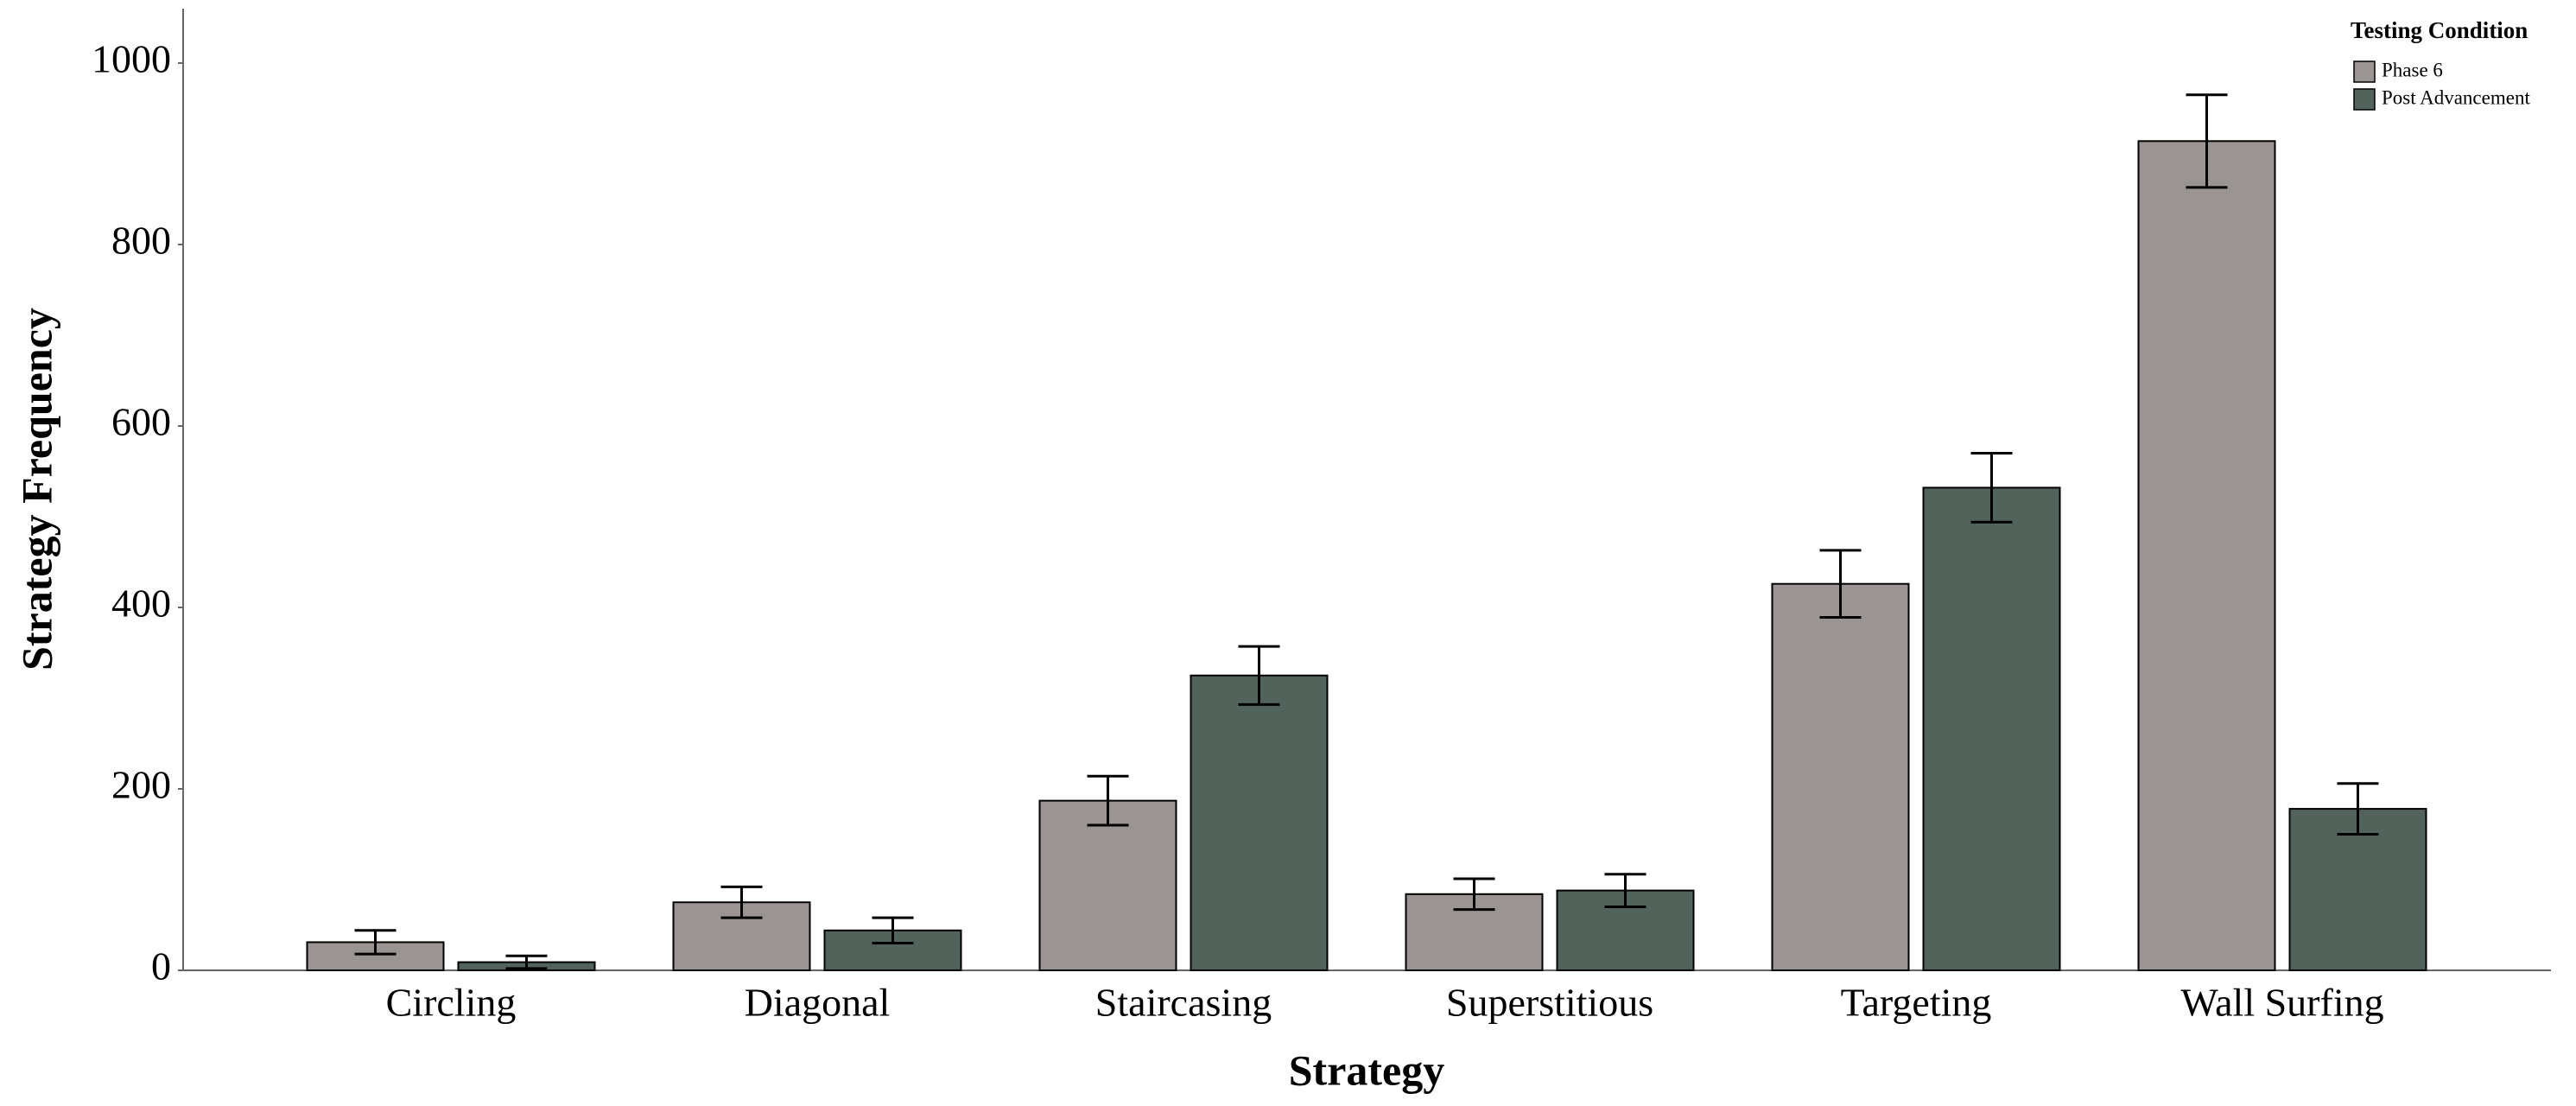  Describe the element at coordinates (2456, 97) in the screenshot. I see `legend-label: Post Advancement` at that location.